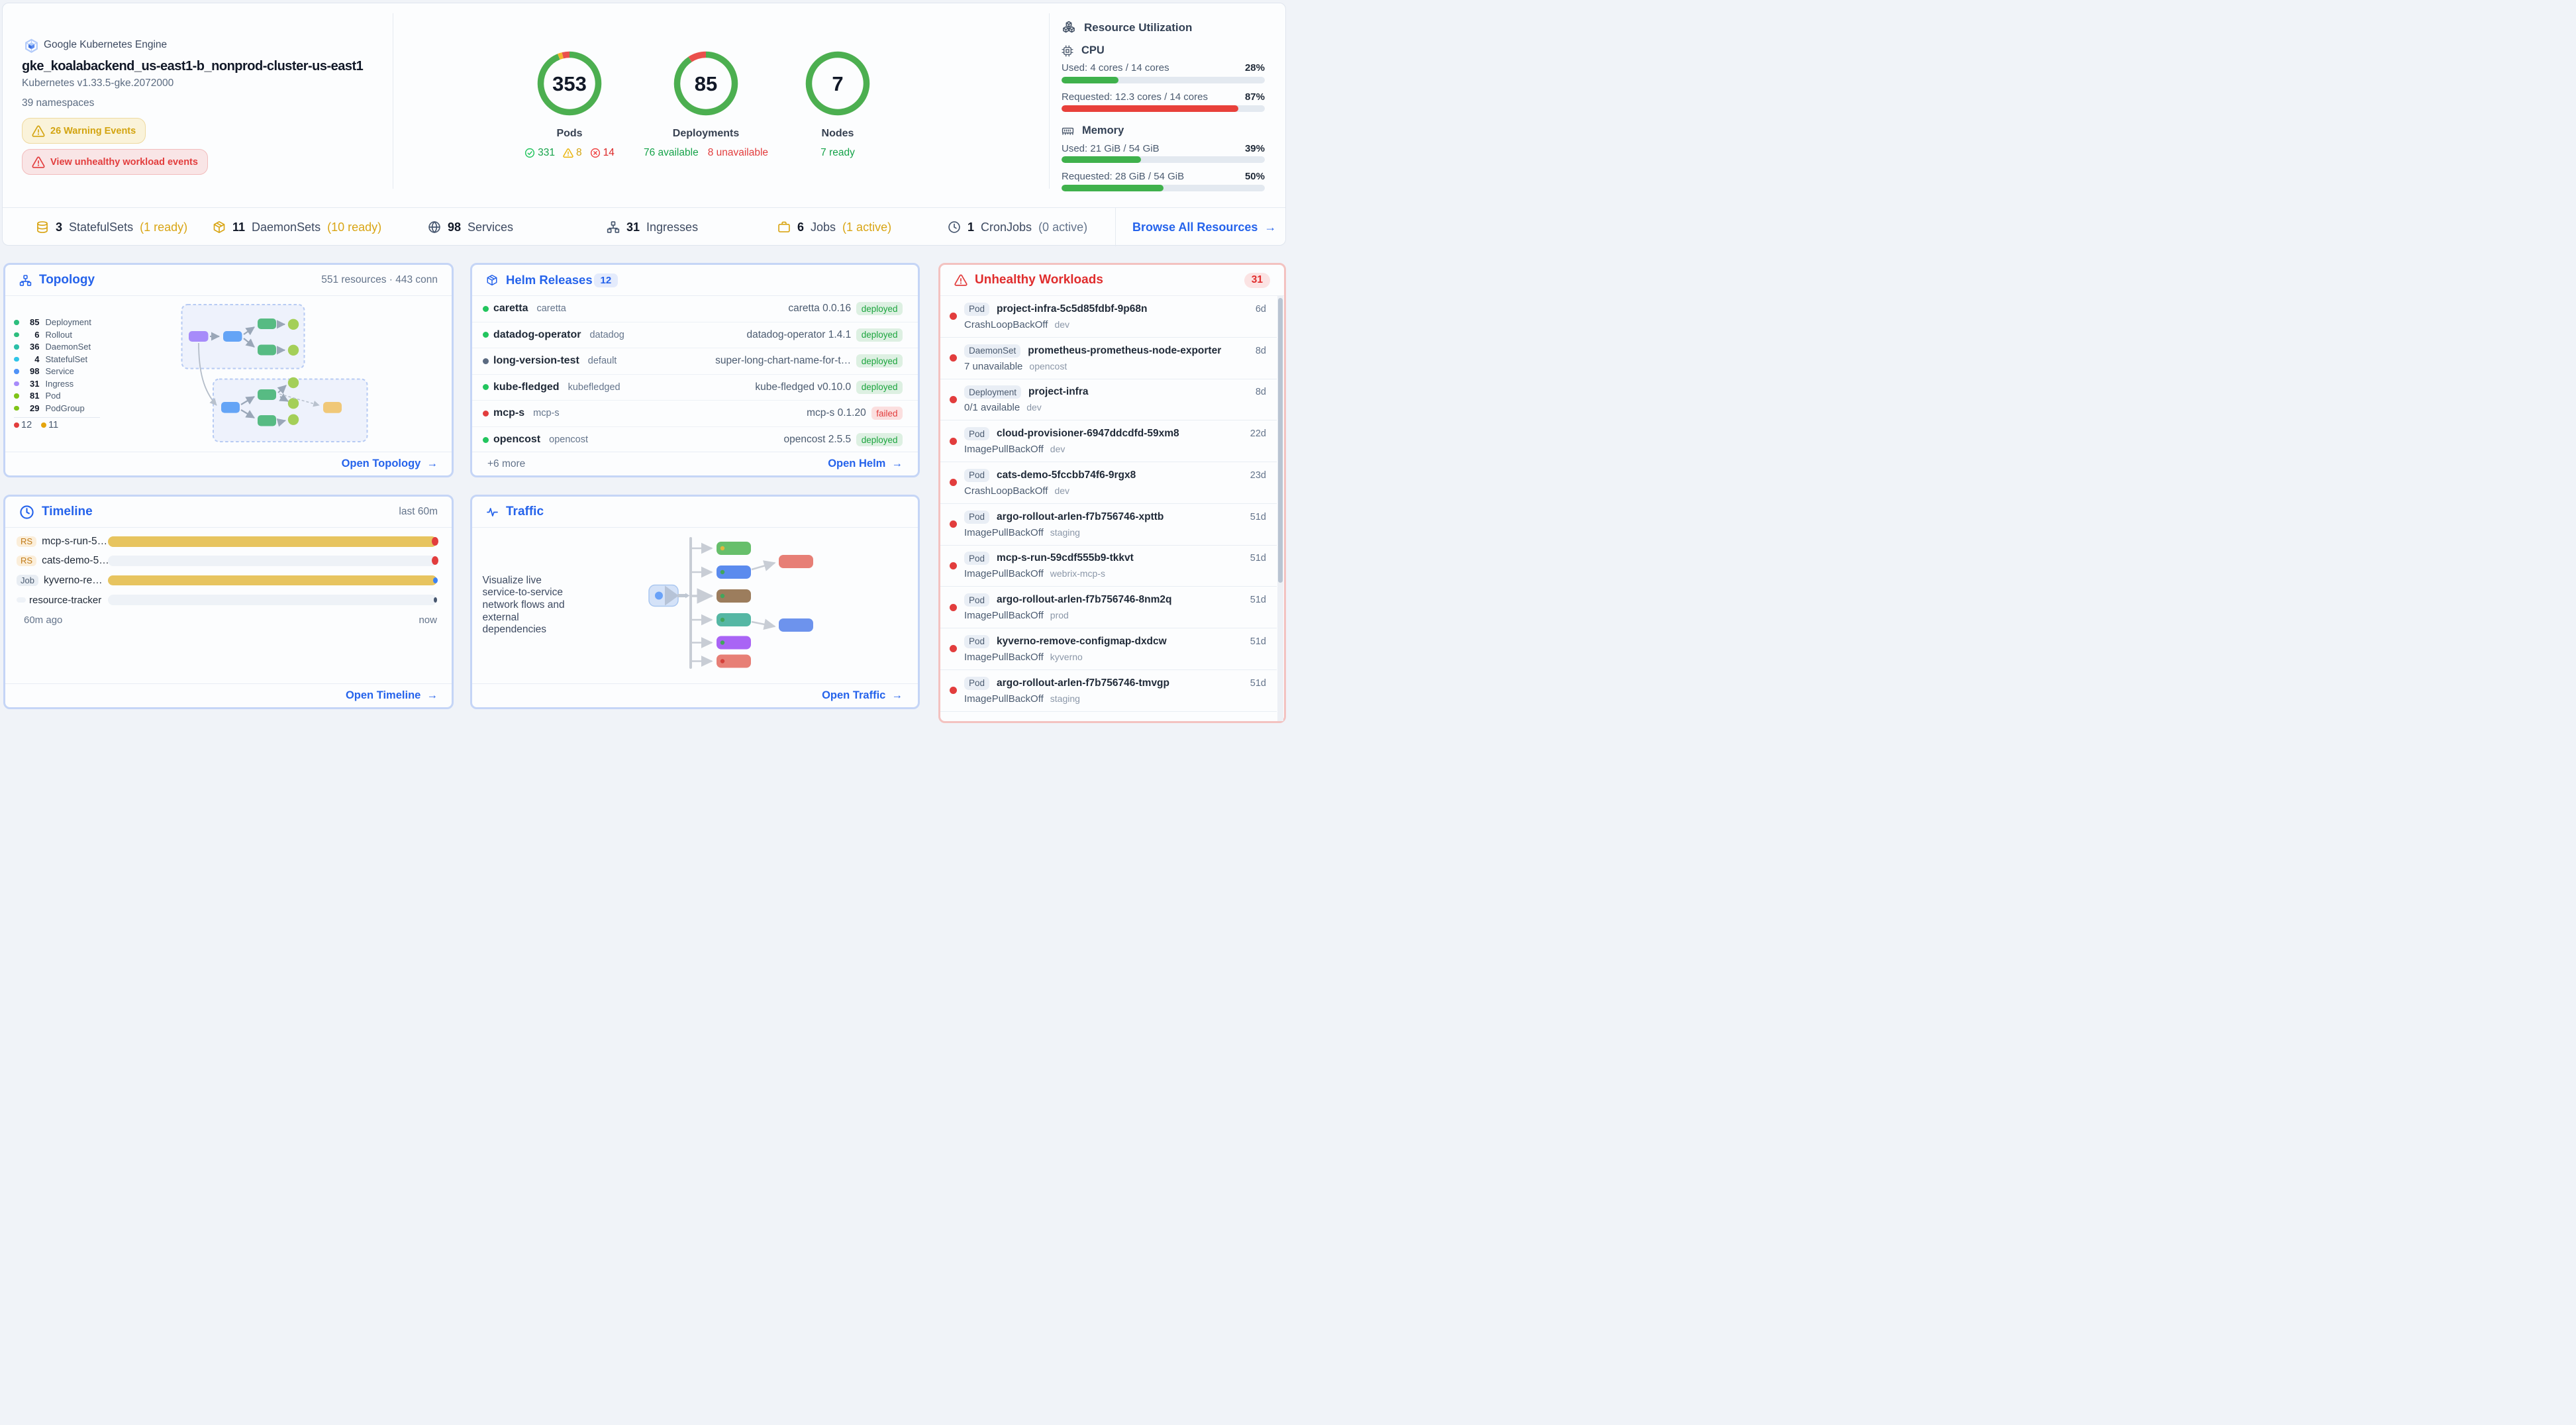  Describe the element at coordinates (569, 83) in the screenshot. I see `svg-text: 353` at that location.